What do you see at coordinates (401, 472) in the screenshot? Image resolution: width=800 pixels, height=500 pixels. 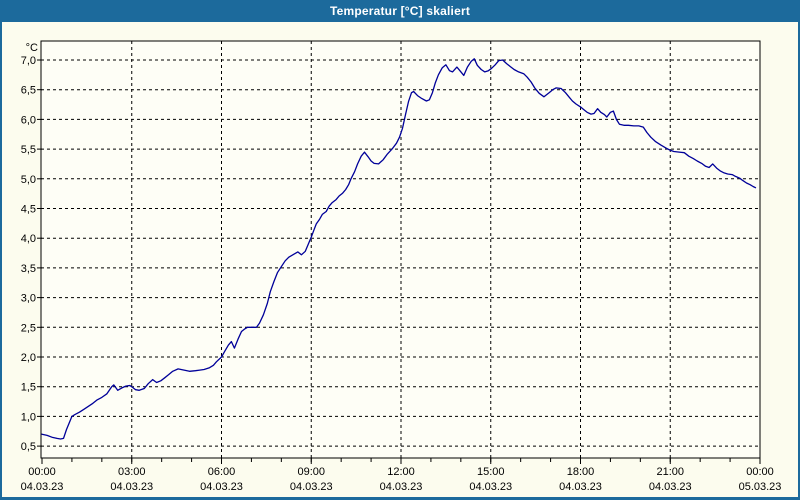 I see `x-tick-time-label: 12:00` at bounding box center [401, 472].